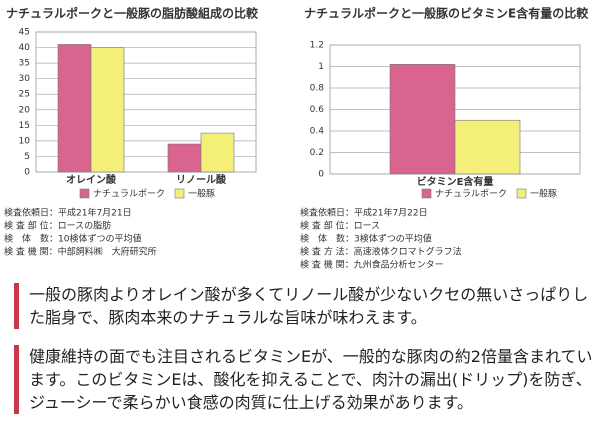 The width and height of the screenshot is (600, 426). I want to click on y-tick-label: 10, so click(25, 141).